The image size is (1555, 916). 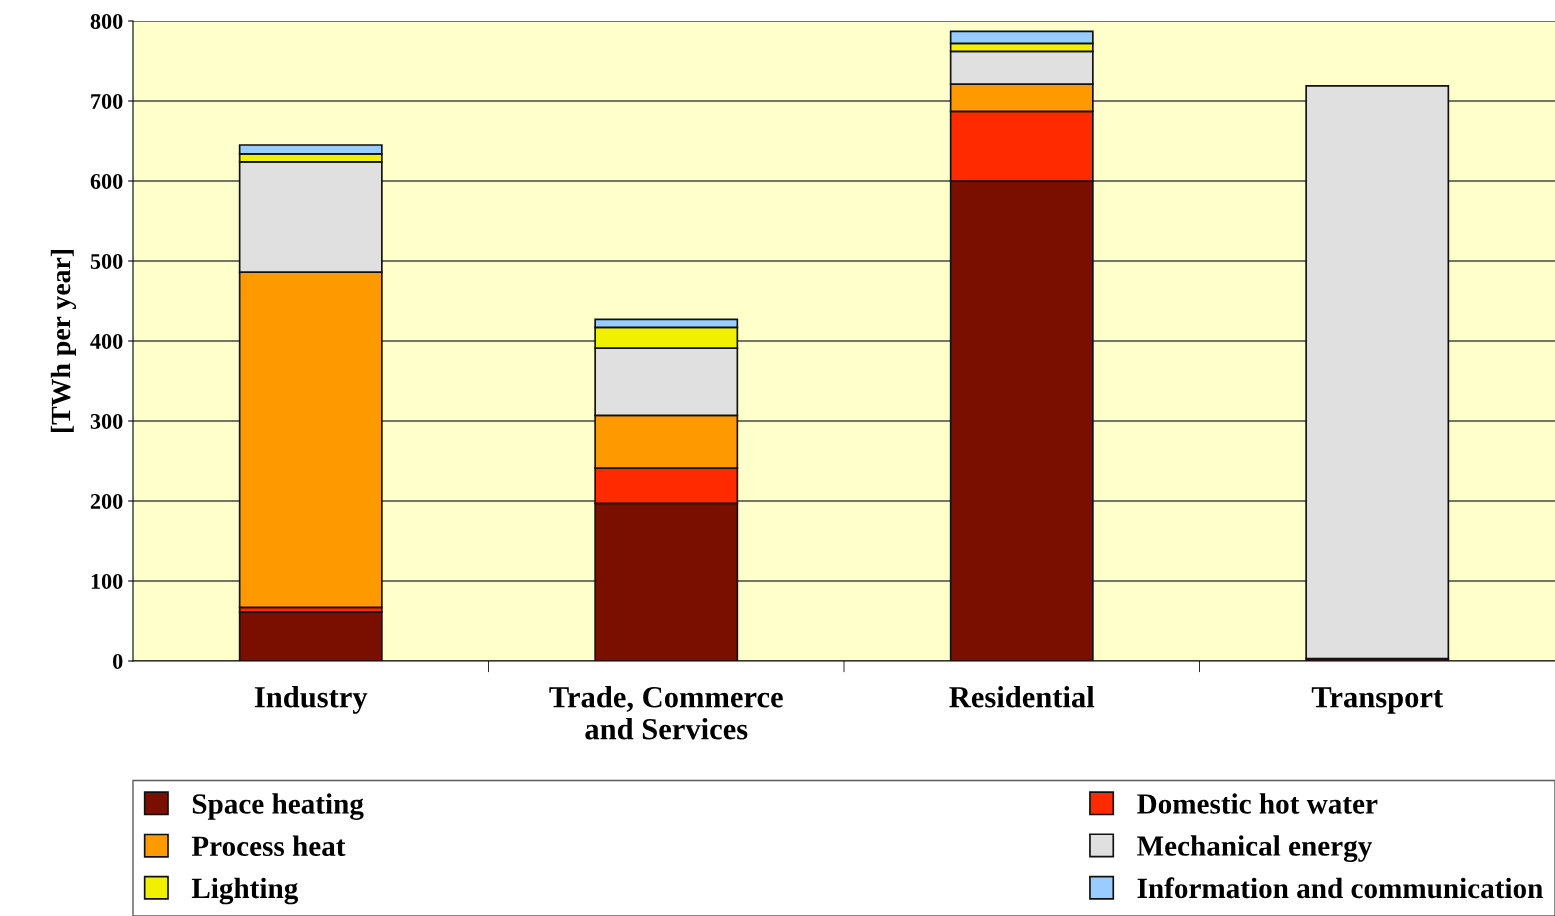 I want to click on y-tick-label: 0, so click(x=118, y=661).